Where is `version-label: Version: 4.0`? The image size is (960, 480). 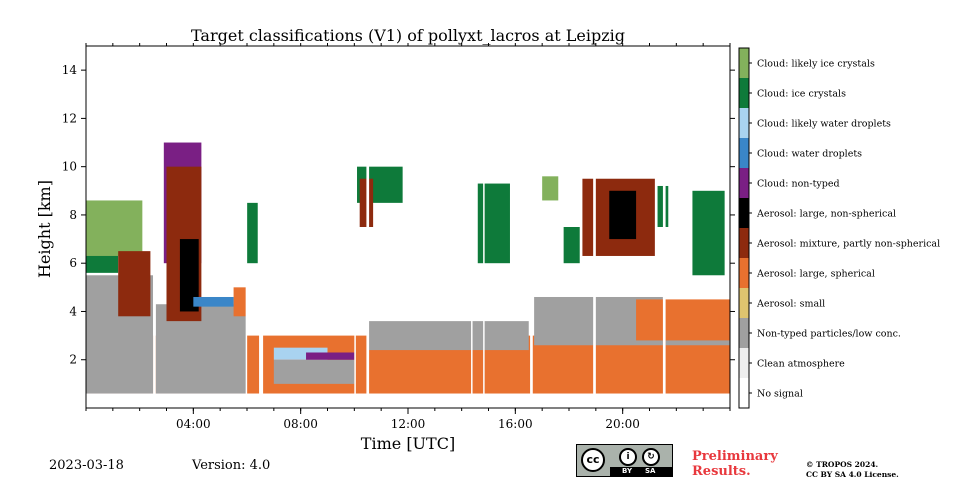
version-label: Version: 4.0 is located at coordinates (231, 465).